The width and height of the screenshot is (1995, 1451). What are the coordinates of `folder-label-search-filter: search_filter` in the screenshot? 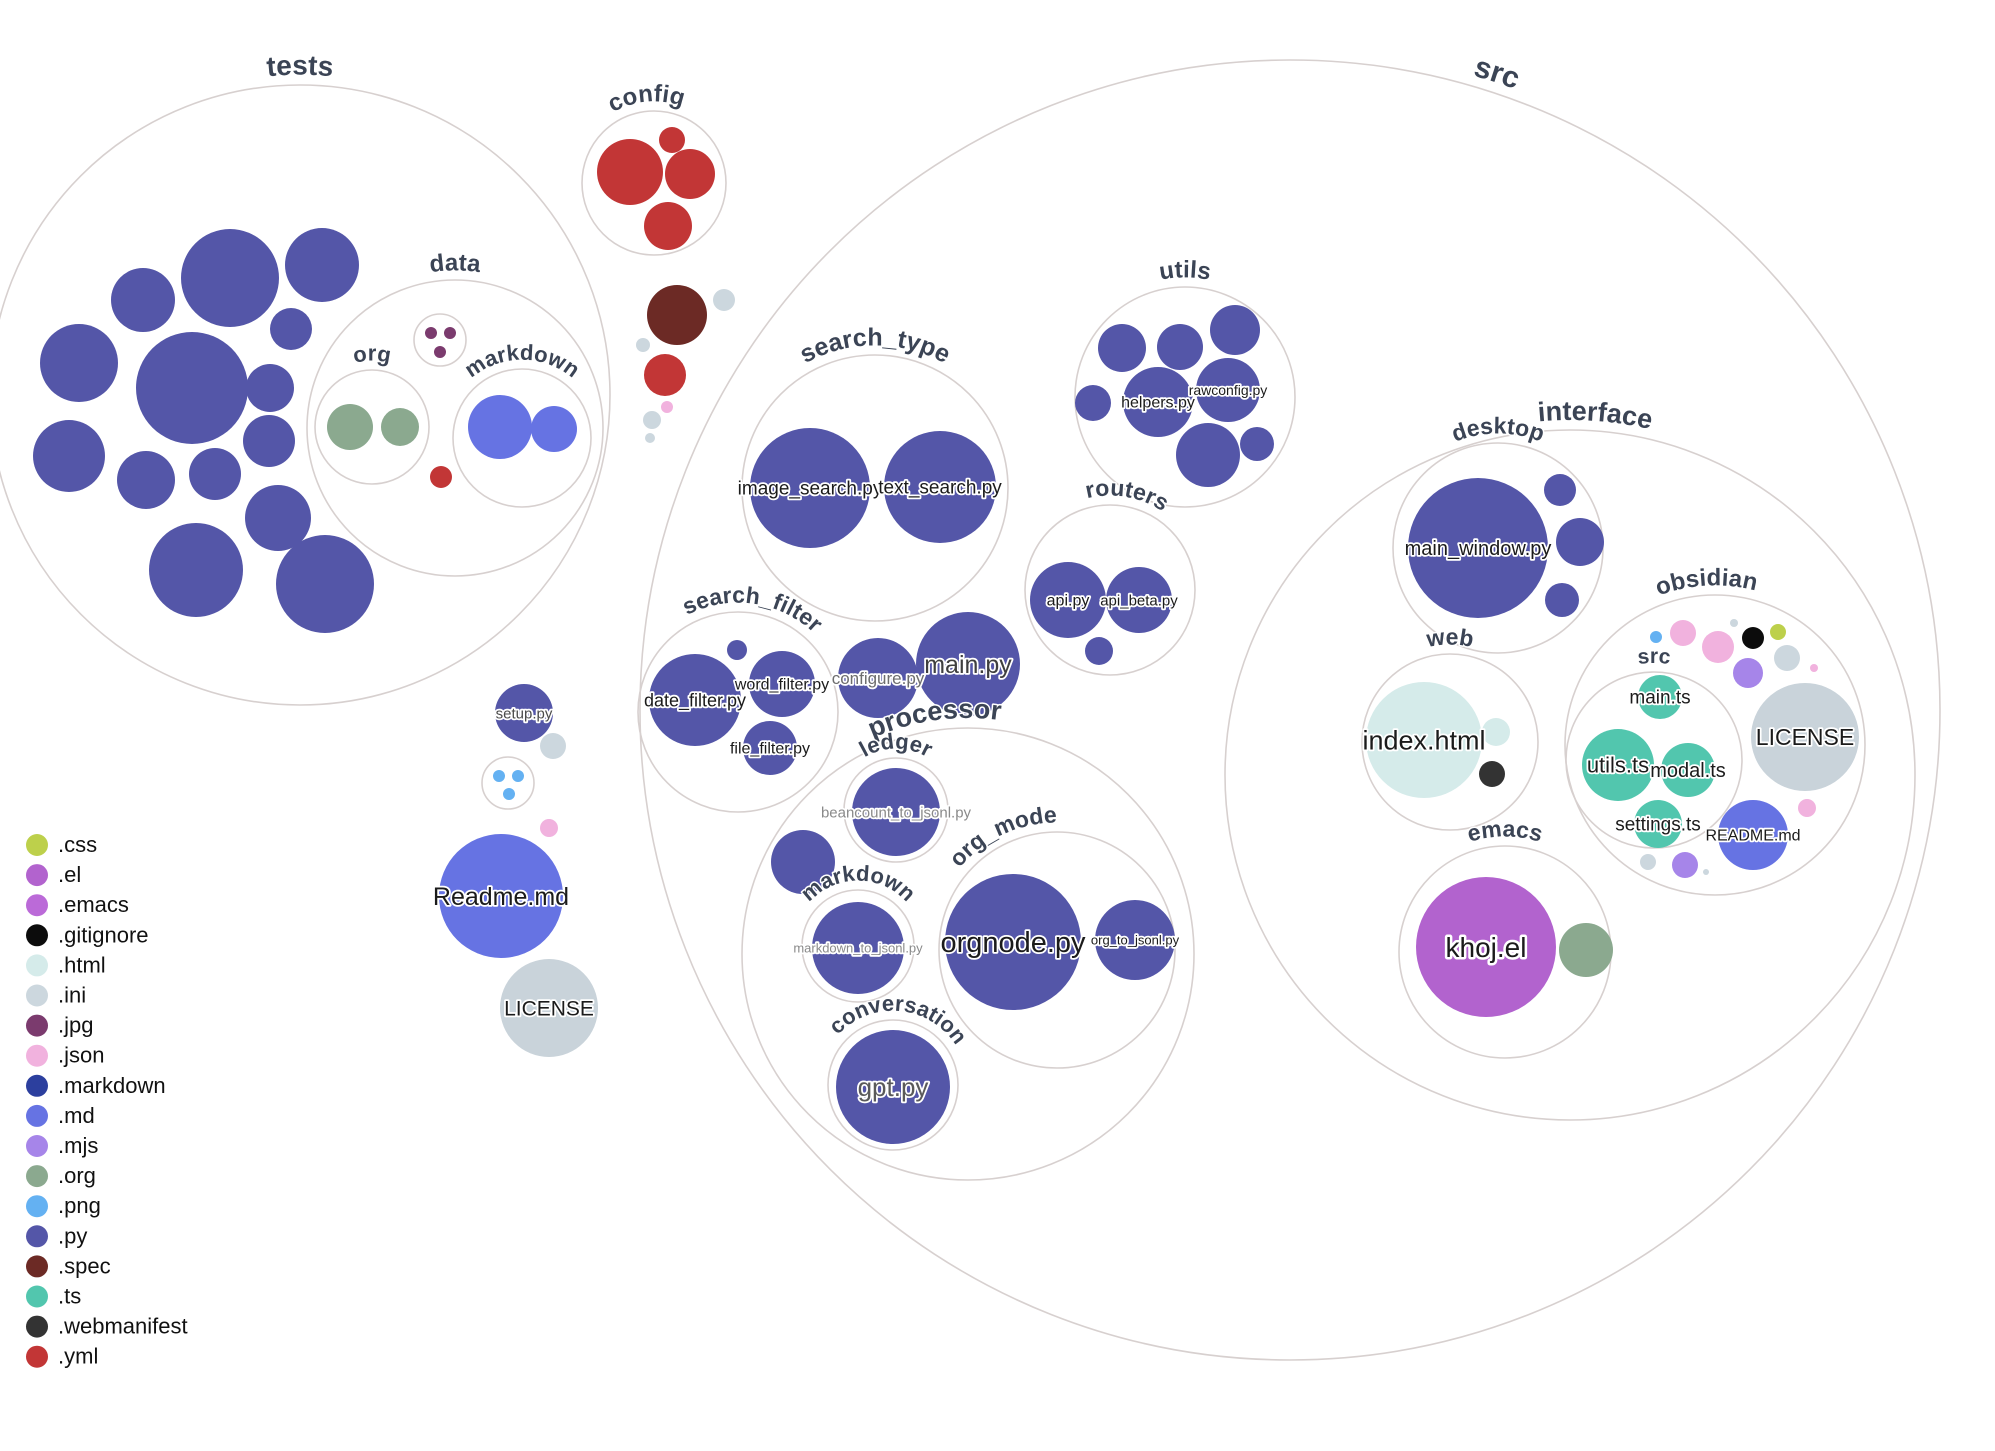 It's located at (753, 609).